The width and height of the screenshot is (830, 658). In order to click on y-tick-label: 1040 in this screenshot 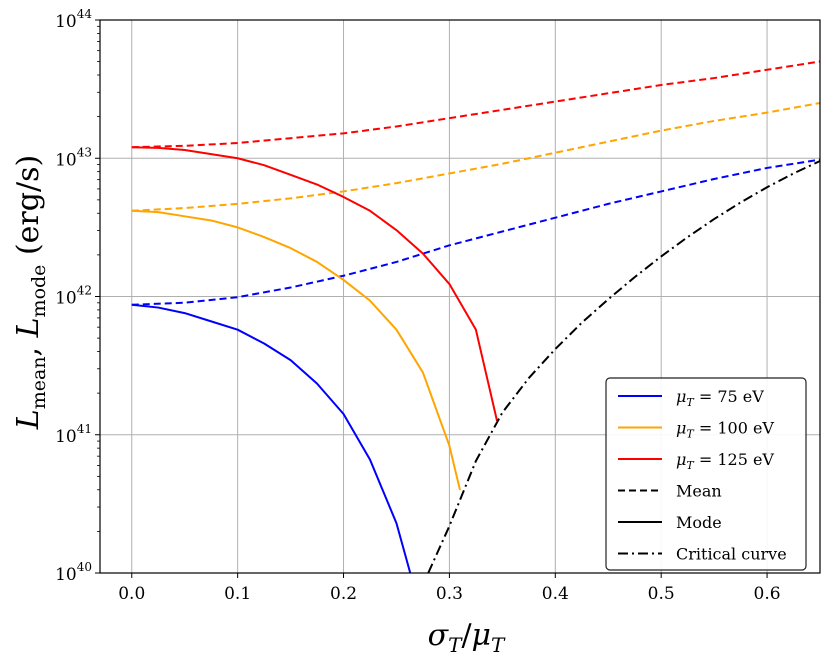, I will do `click(73, 572)`.